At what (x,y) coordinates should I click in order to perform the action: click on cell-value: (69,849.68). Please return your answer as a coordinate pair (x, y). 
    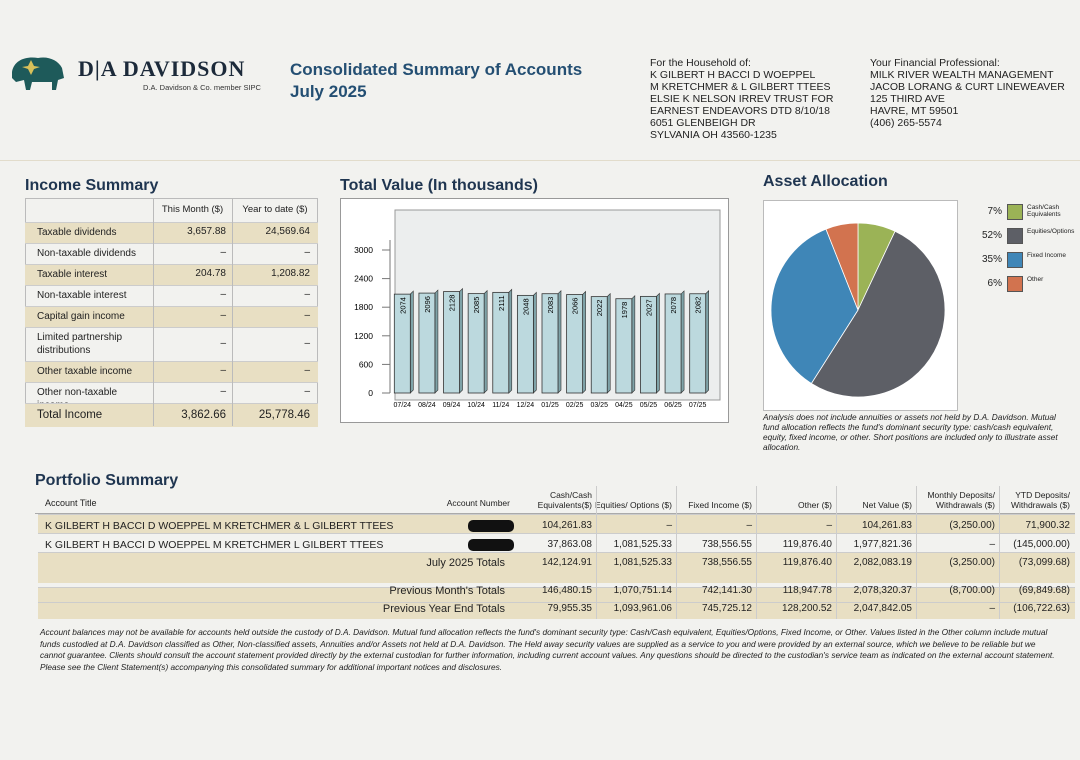
    Looking at the image, I should click on (1044, 590).